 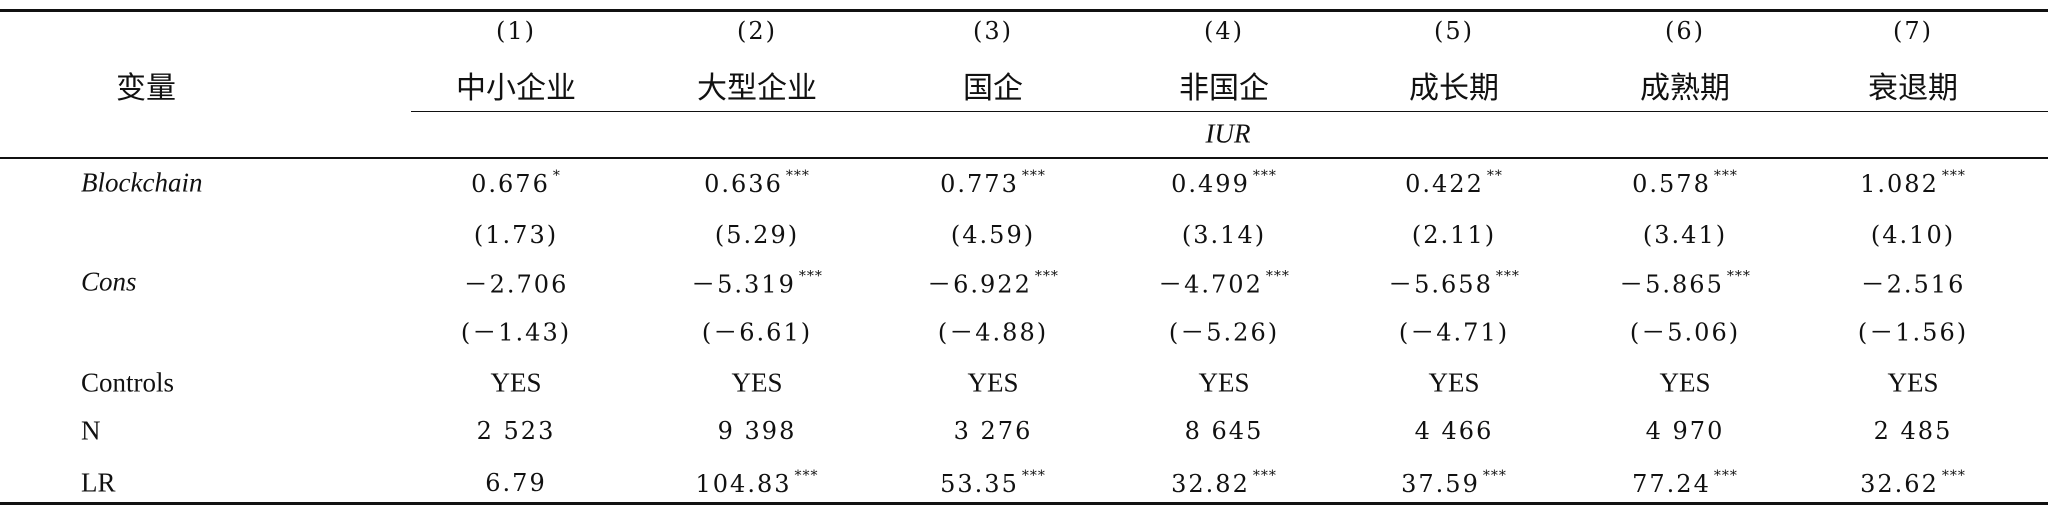 I want to click on cell-value: 4 970, so click(x=1685, y=431).